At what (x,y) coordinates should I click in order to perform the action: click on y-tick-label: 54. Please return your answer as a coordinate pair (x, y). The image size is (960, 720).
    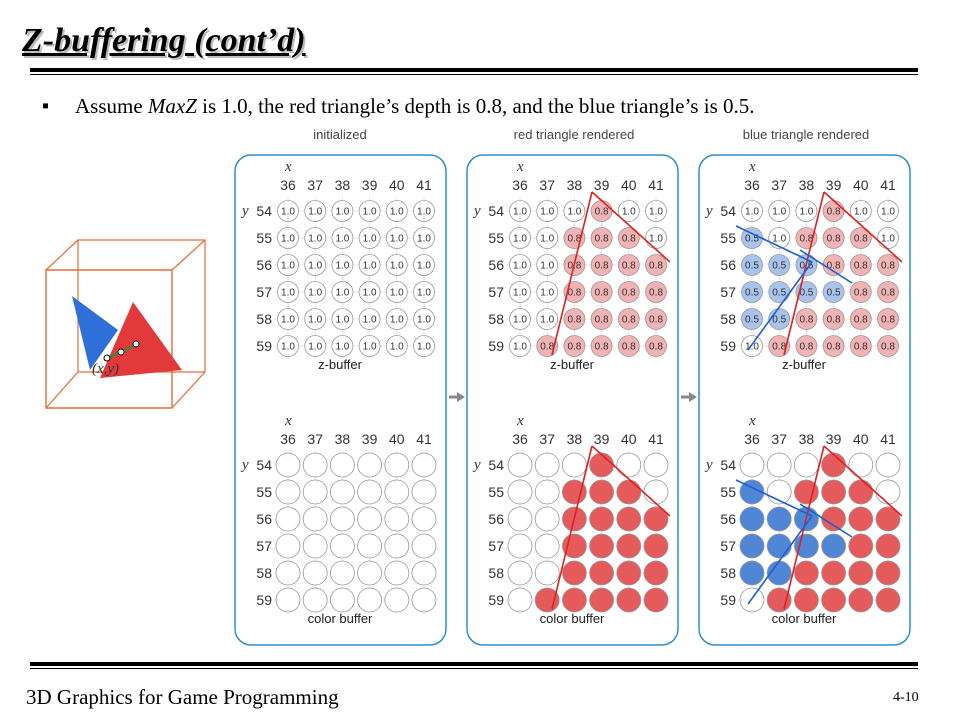
    Looking at the image, I should click on (728, 465).